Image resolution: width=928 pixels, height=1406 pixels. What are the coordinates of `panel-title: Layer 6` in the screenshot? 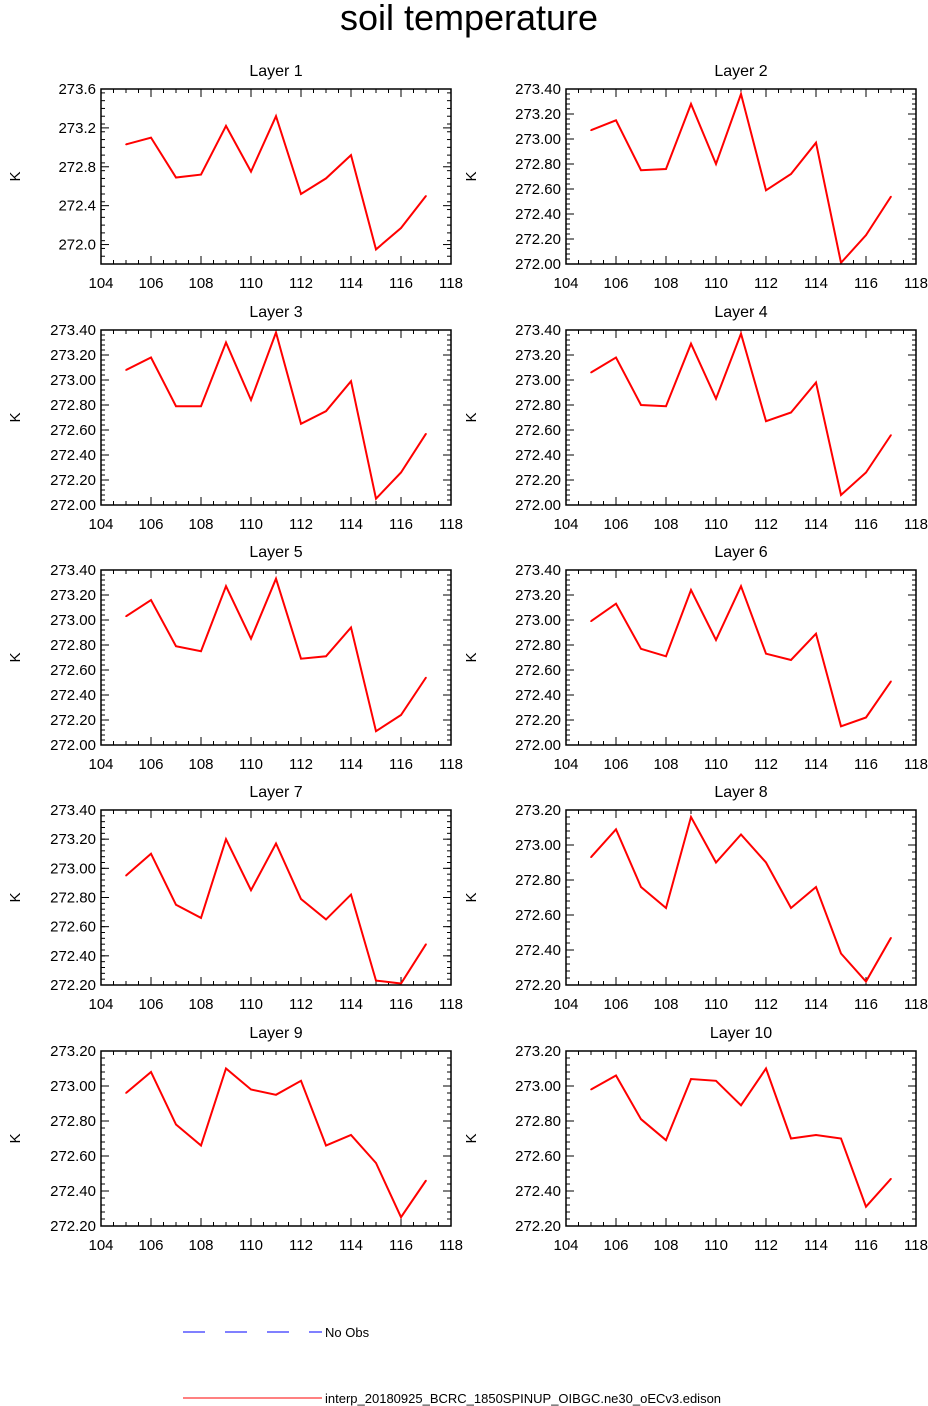 It's located at (740, 552).